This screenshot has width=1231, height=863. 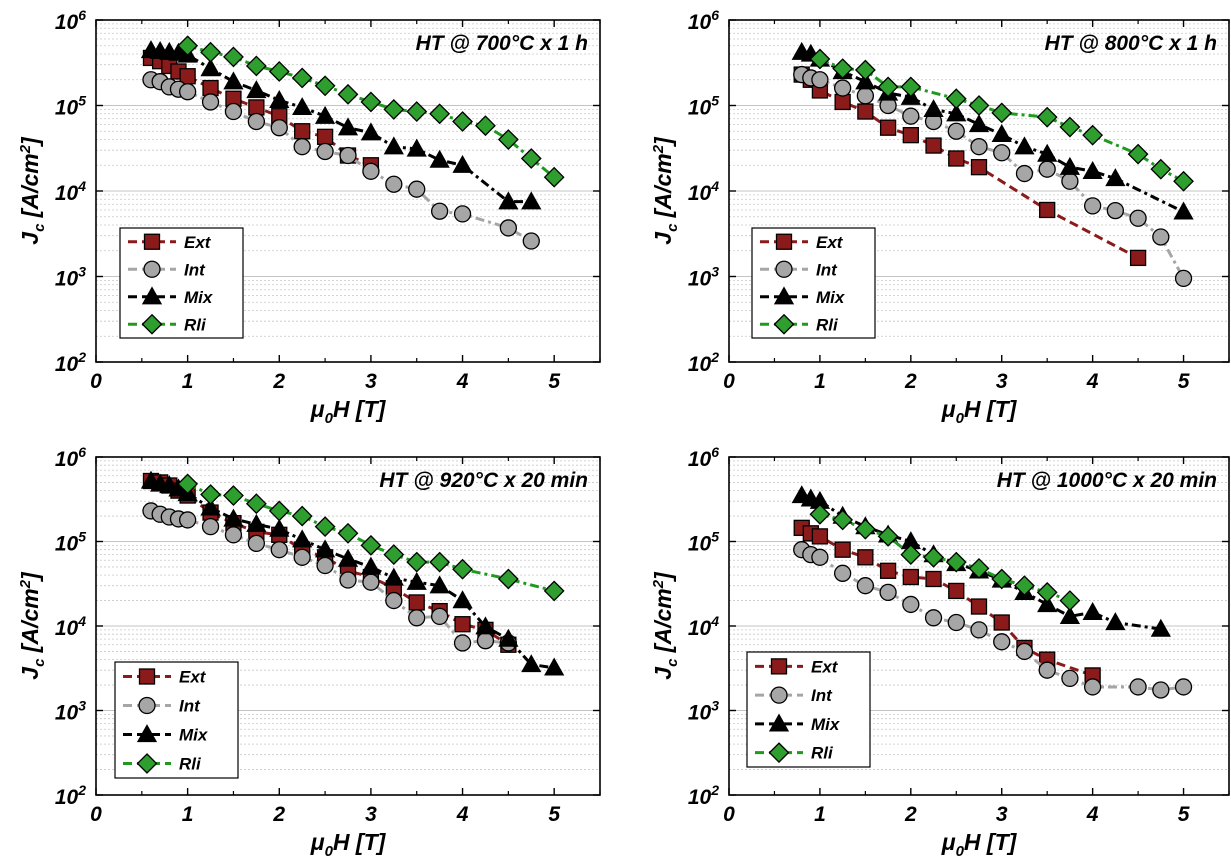 What do you see at coordinates (827, 269) in the screenshot?
I see `legend-label-int: Int` at bounding box center [827, 269].